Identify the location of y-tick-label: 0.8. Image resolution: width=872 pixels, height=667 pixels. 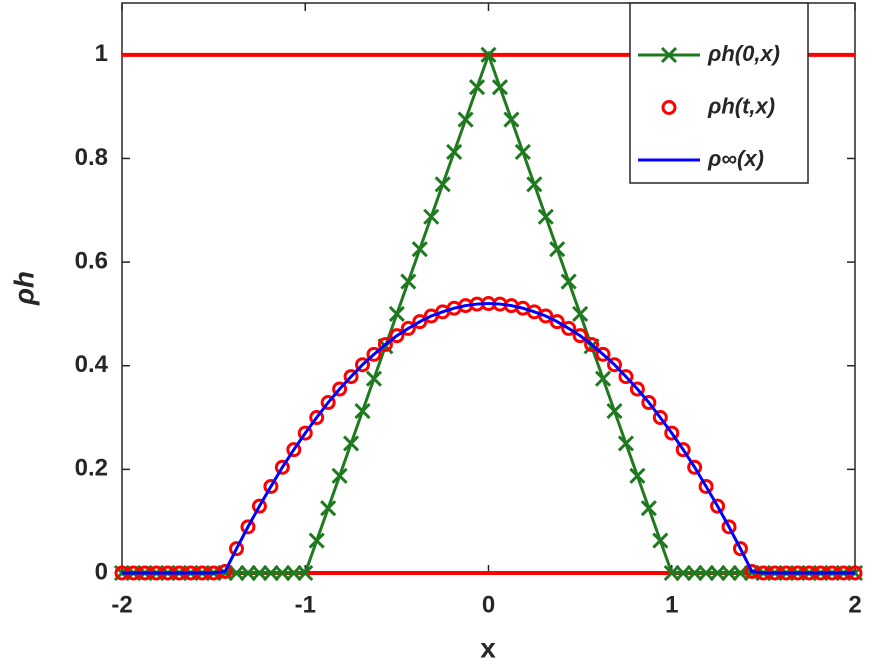
(91, 157).